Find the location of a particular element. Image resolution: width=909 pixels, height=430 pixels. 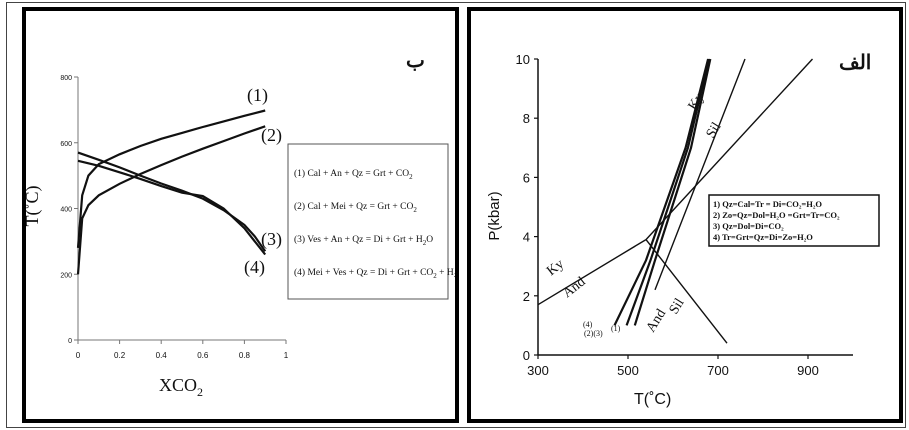

left-series-label-4: (4) is located at coordinates (254, 267).